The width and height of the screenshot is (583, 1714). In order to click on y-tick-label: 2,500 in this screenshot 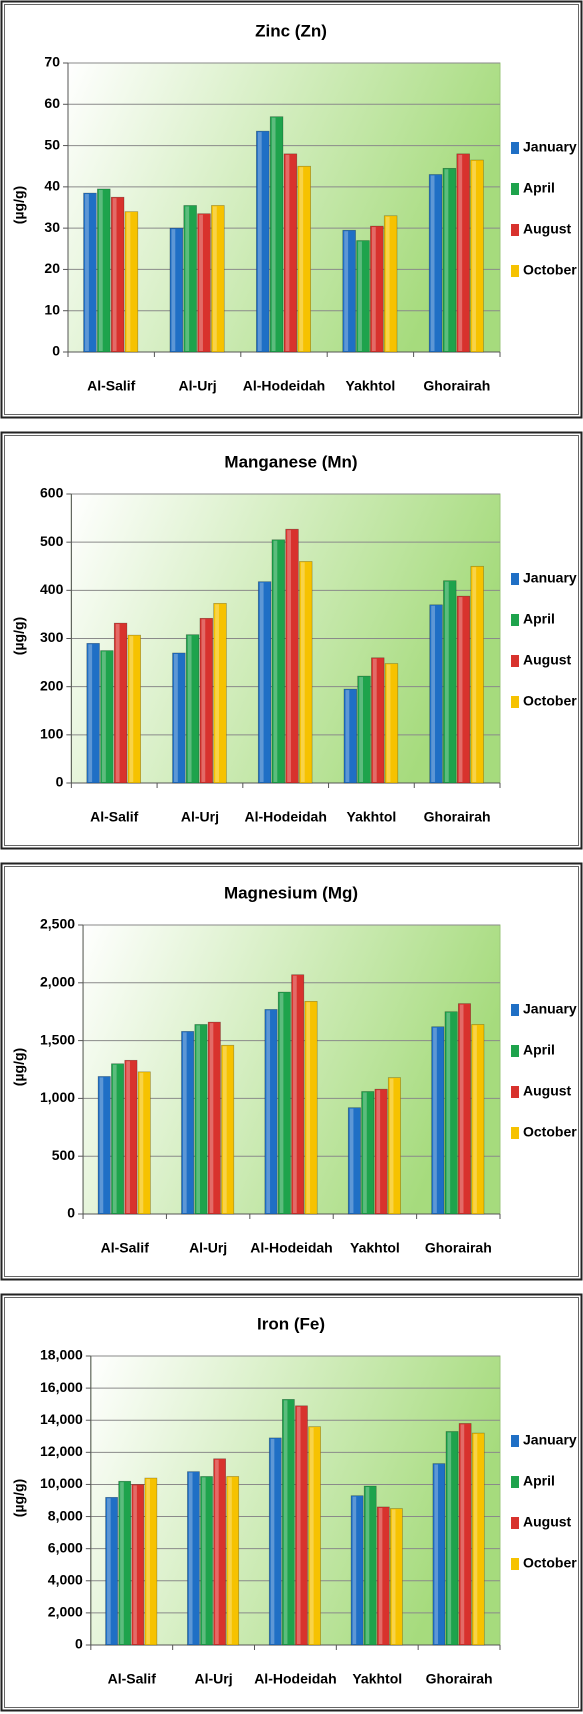, I will do `click(57, 924)`.